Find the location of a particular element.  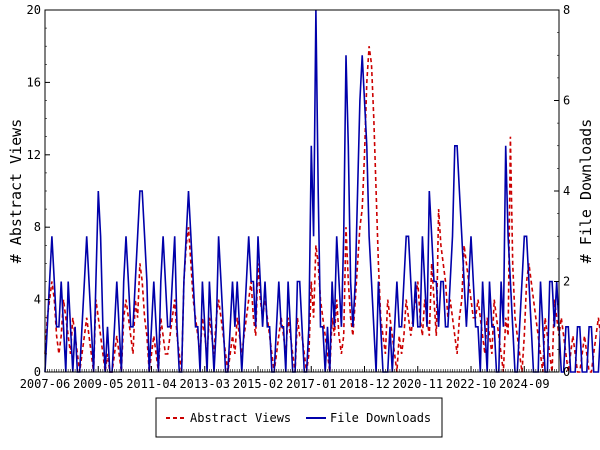

y2-tick-label: 0 is located at coordinates (566, 372).